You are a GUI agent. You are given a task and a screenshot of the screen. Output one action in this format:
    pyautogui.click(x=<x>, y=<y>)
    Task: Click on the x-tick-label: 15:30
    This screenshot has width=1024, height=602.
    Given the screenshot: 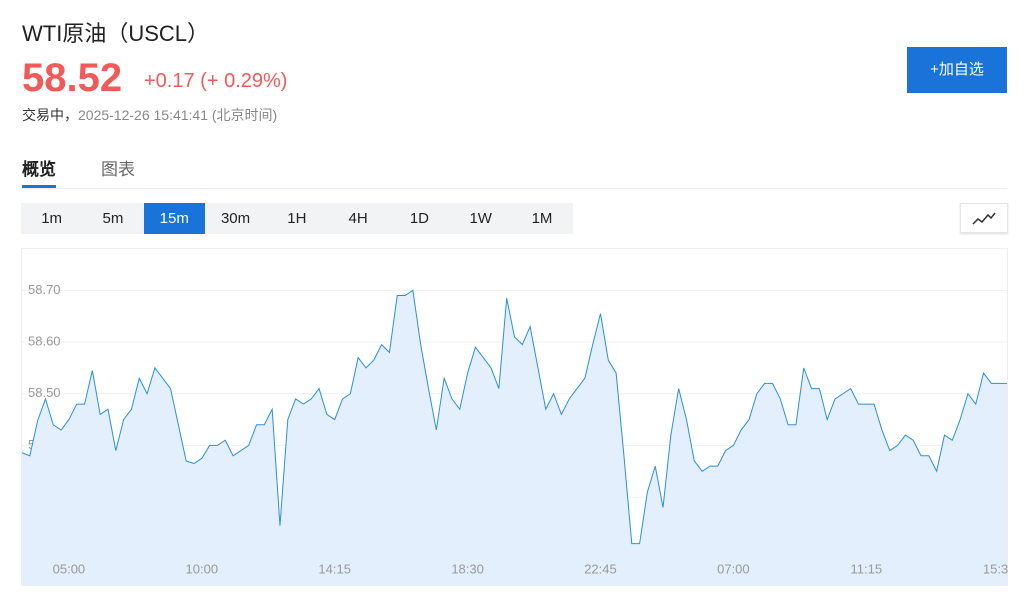 What is the action you would take?
    pyautogui.click(x=999, y=568)
    